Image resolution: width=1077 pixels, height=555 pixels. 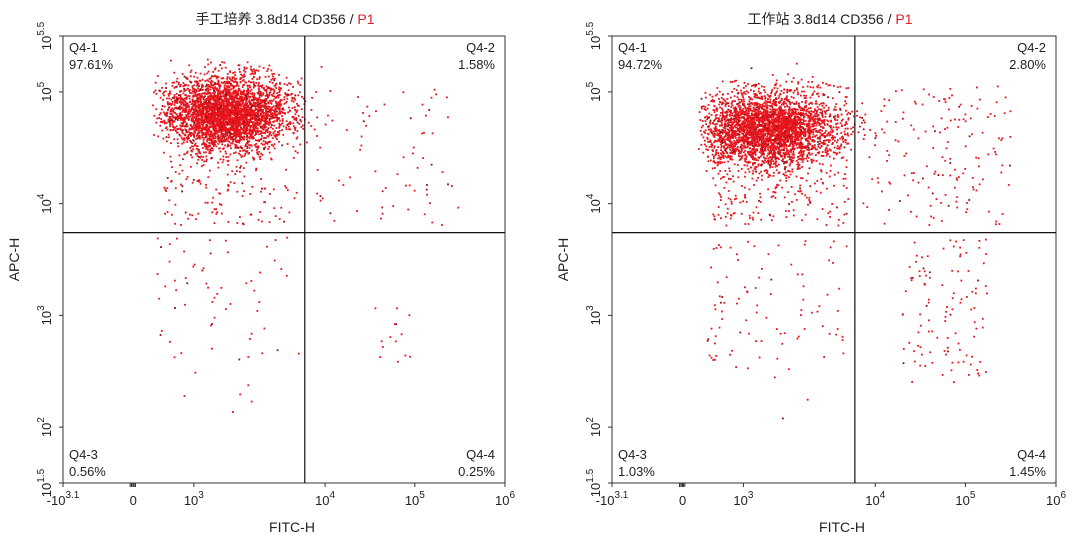 I want to click on y-tick-label: 104, so click(x=45, y=203).